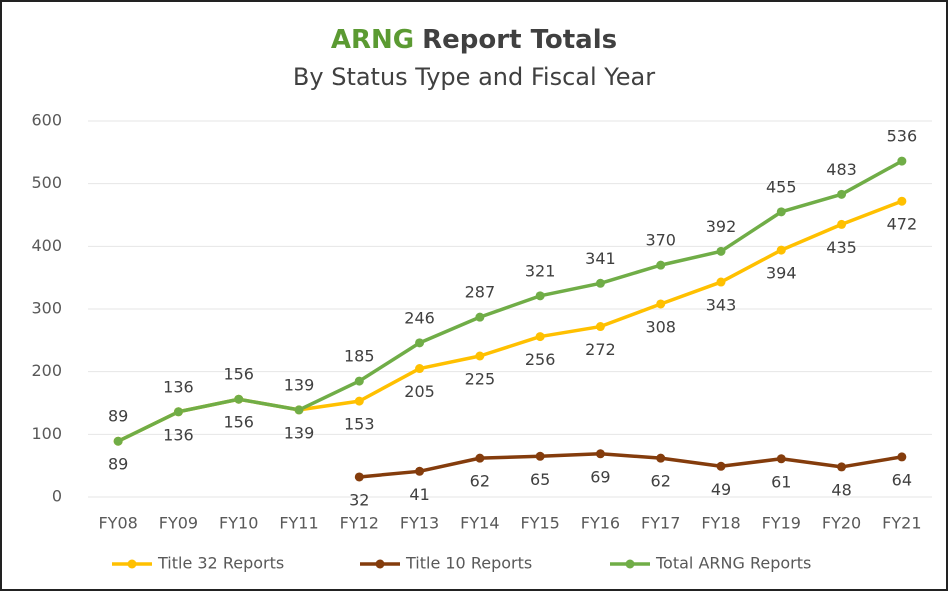 The image size is (948, 591). What do you see at coordinates (841, 489) in the screenshot?
I see `data-label: 48` at bounding box center [841, 489].